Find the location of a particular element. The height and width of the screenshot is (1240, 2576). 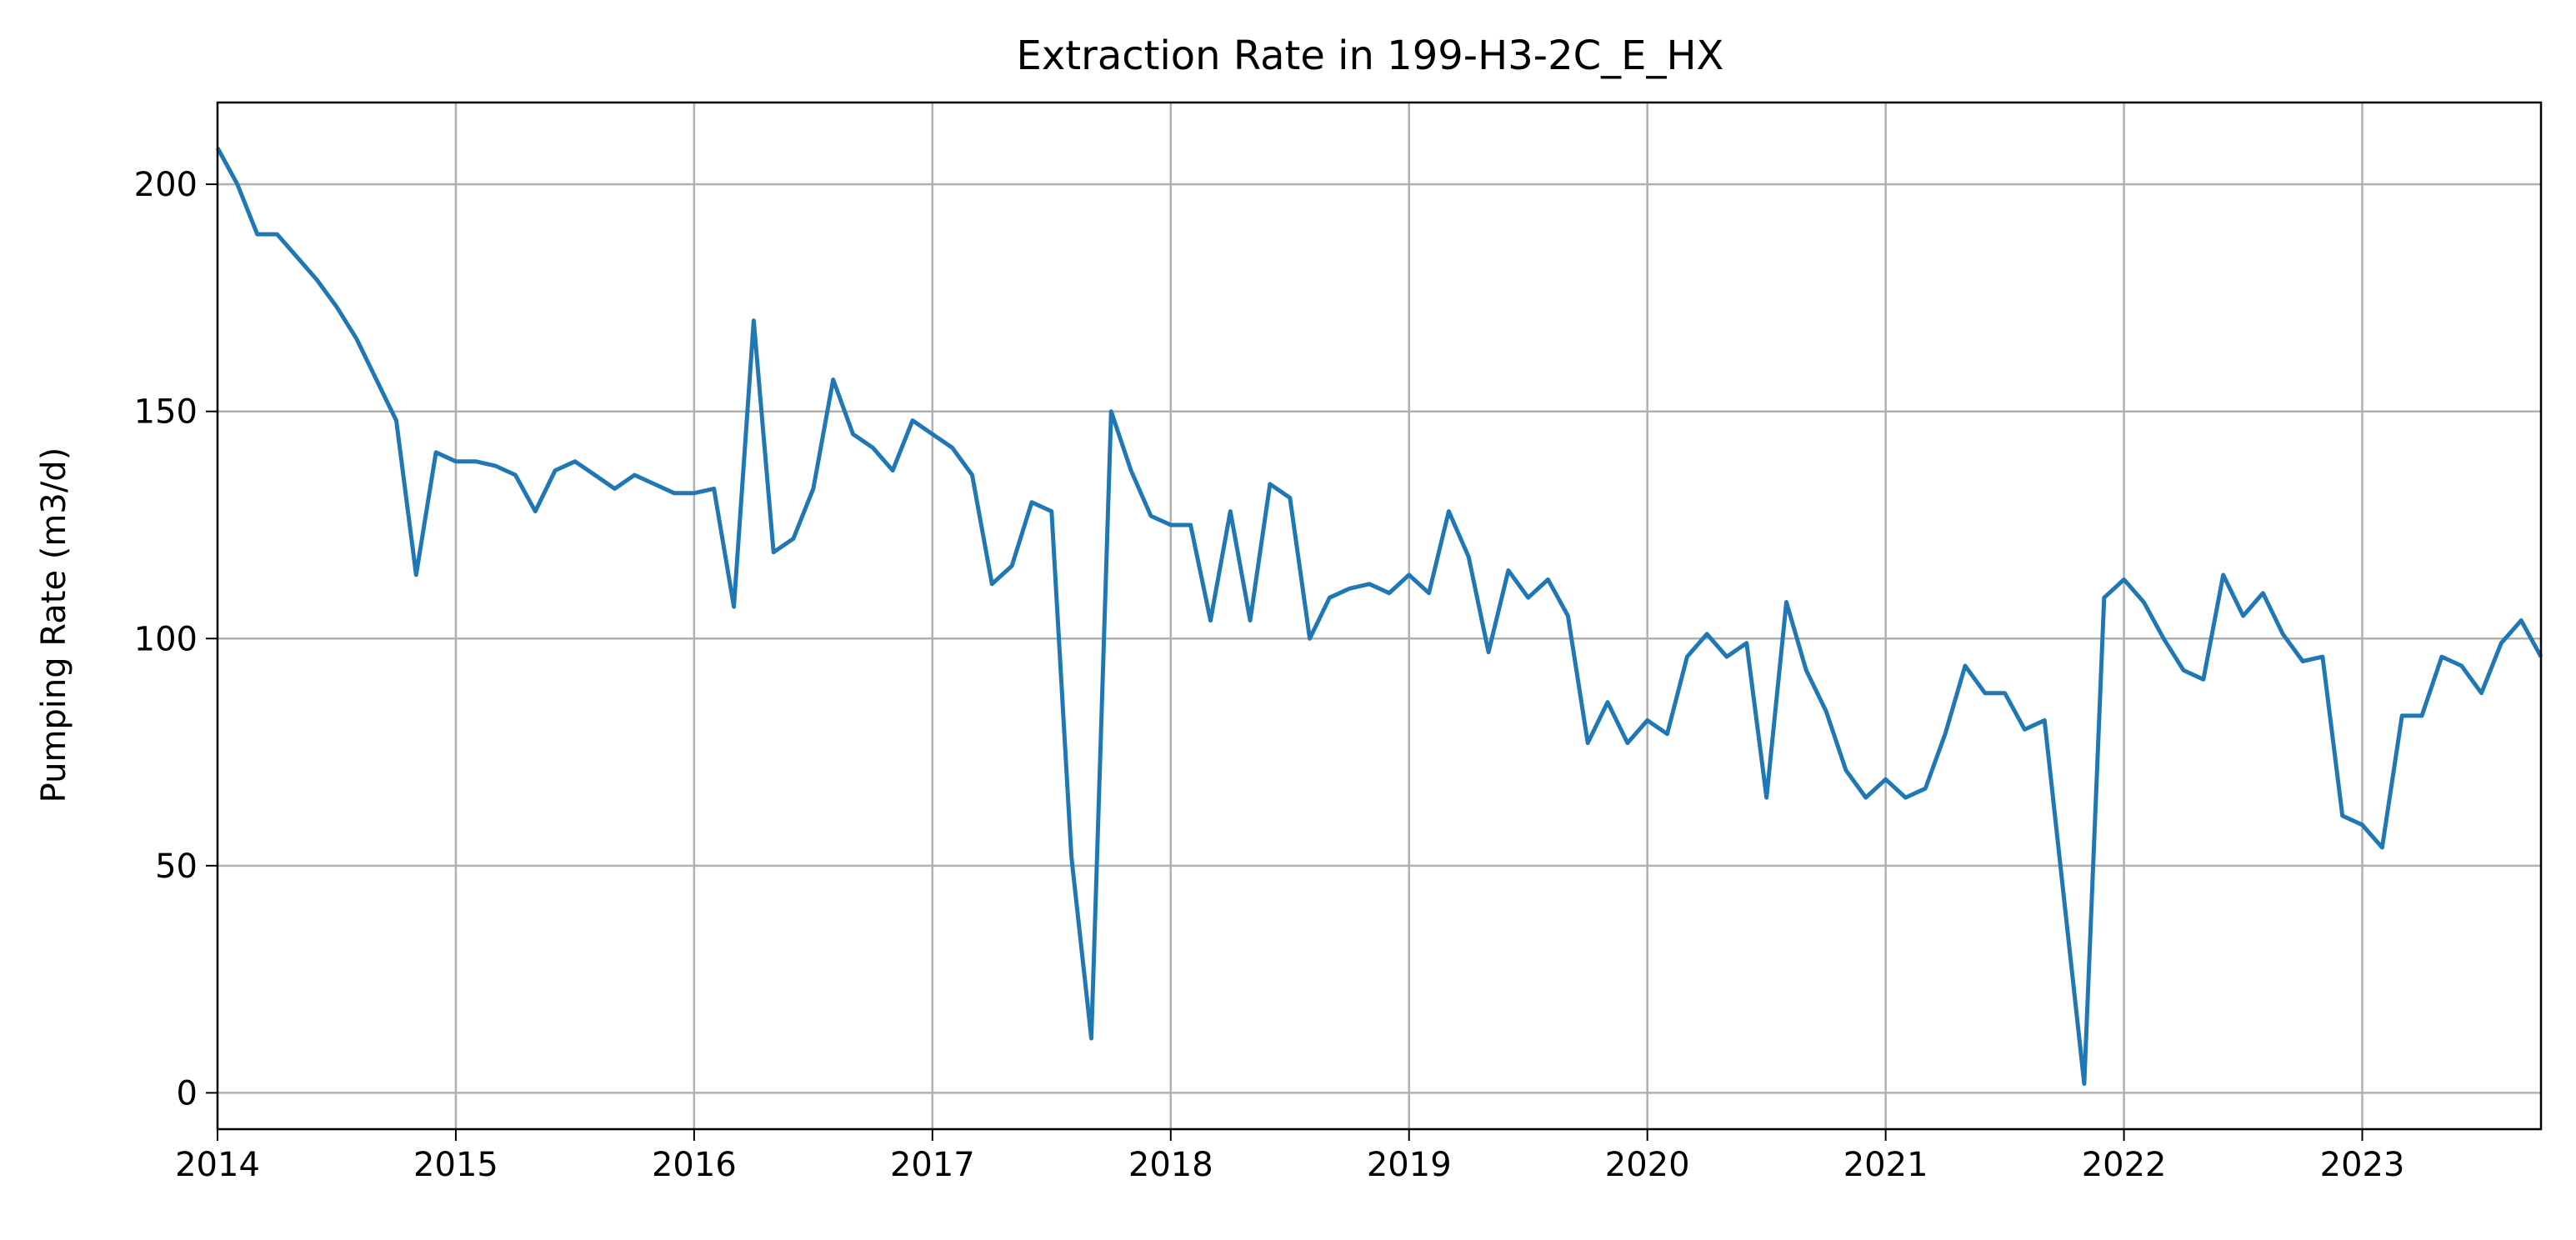

x-tick-label: 2015 is located at coordinates (455, 1165).